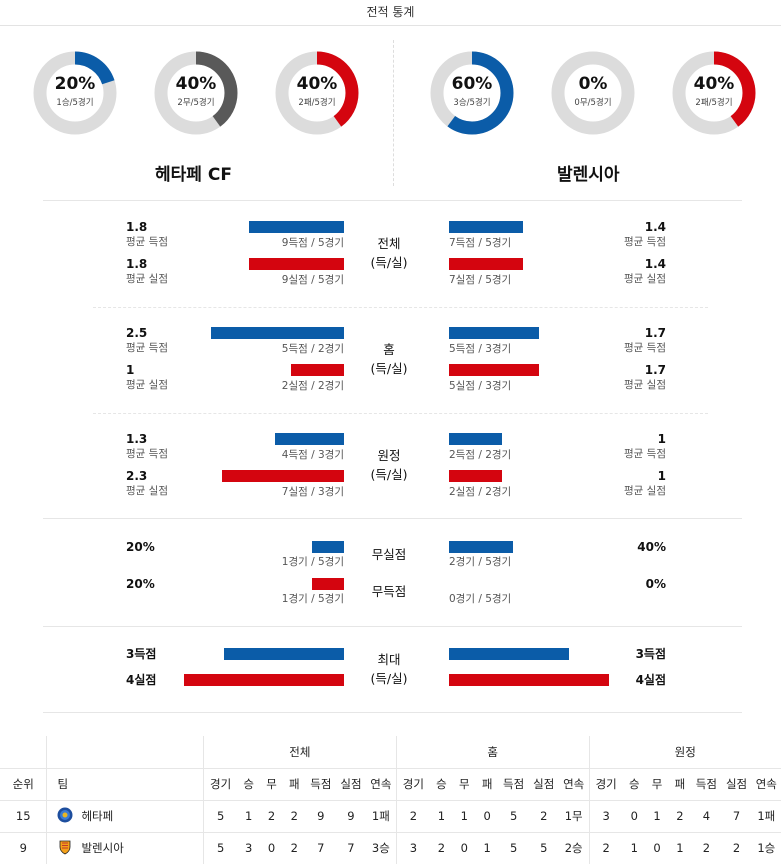  Describe the element at coordinates (75, 84) in the screenshot. I see `ring-percent: 20%` at that location.